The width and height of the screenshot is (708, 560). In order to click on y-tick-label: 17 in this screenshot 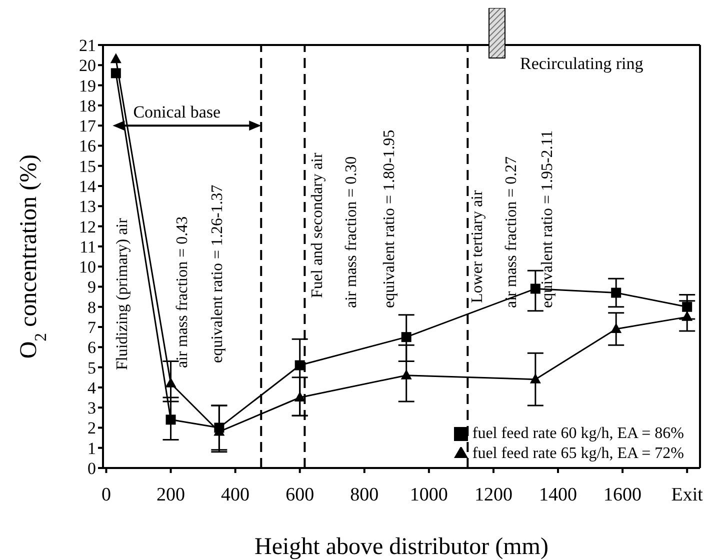, I will do `click(87, 126)`.